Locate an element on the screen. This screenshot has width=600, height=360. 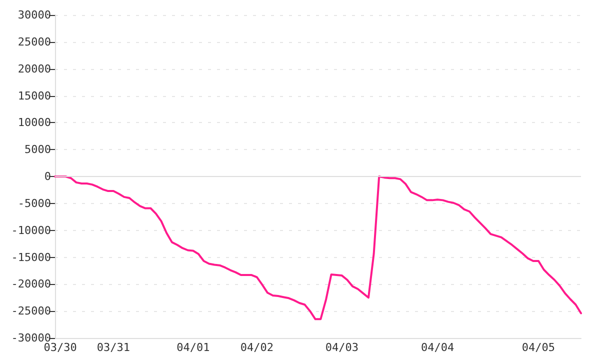
y-tick-label: 15000 is located at coordinates (34, 95).